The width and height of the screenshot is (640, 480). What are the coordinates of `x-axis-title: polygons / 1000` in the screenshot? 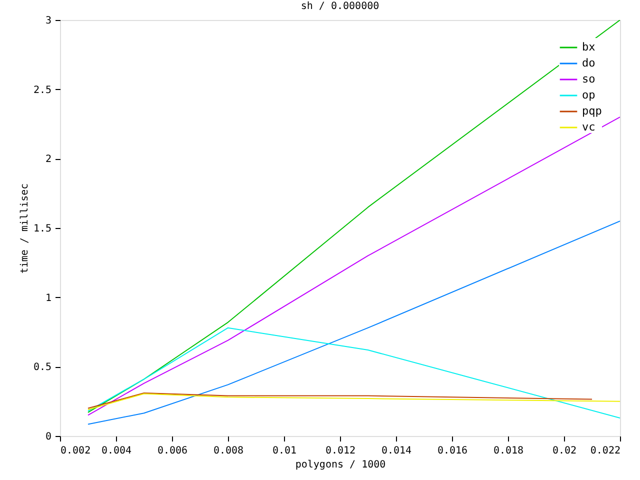 It's located at (340, 465).